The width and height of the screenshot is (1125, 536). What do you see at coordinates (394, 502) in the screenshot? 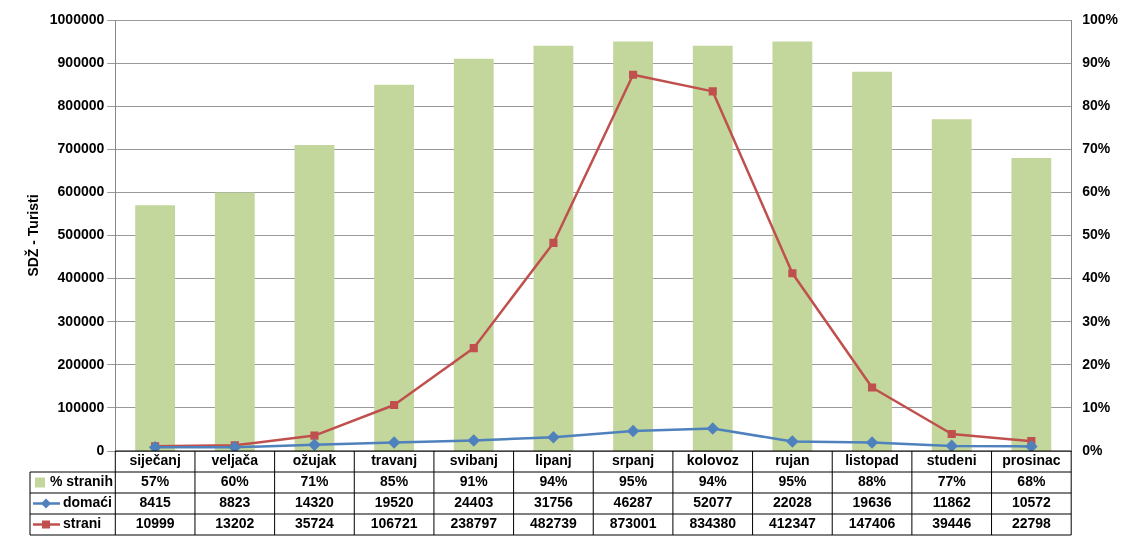
I see `data-label: 19520` at bounding box center [394, 502].